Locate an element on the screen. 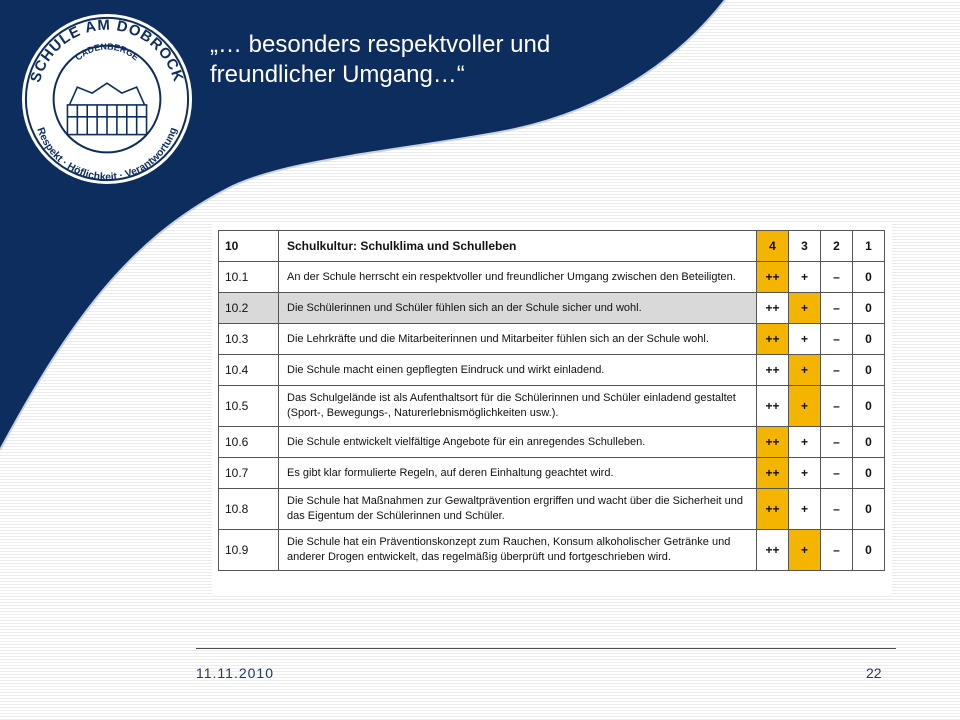  row-number: 10.5 is located at coordinates (248, 406).